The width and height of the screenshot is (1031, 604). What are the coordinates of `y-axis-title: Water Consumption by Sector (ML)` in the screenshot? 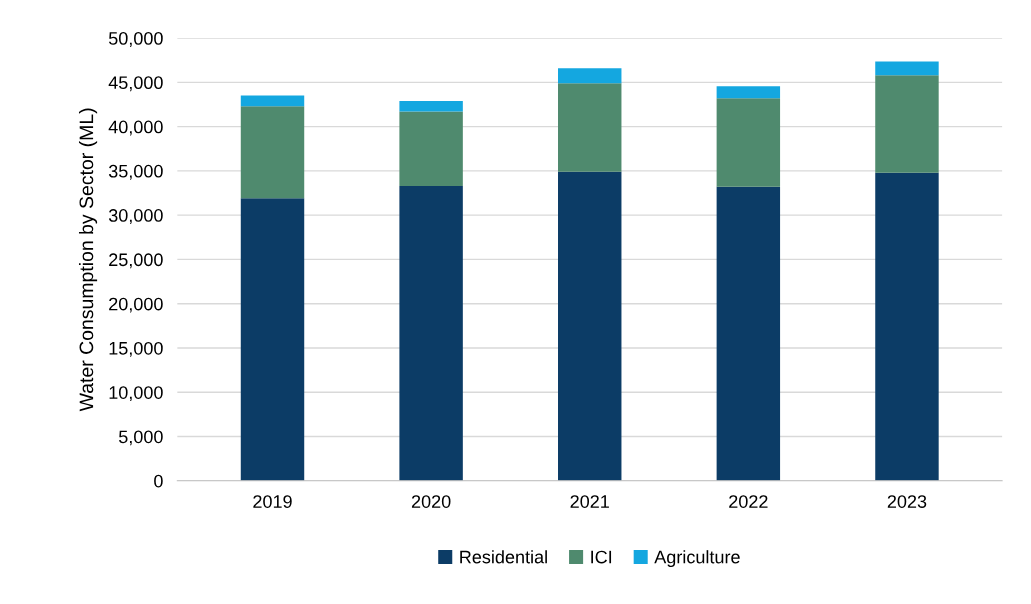 It's located at (88, 260).